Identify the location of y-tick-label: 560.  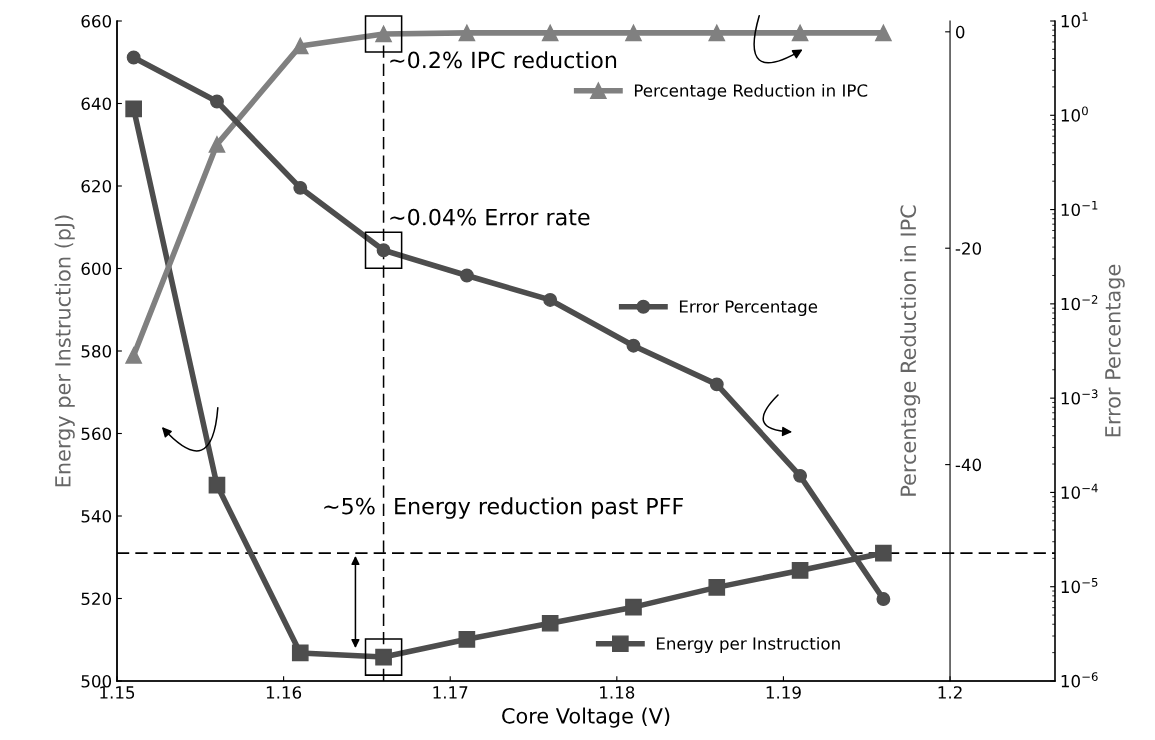
(96, 434).